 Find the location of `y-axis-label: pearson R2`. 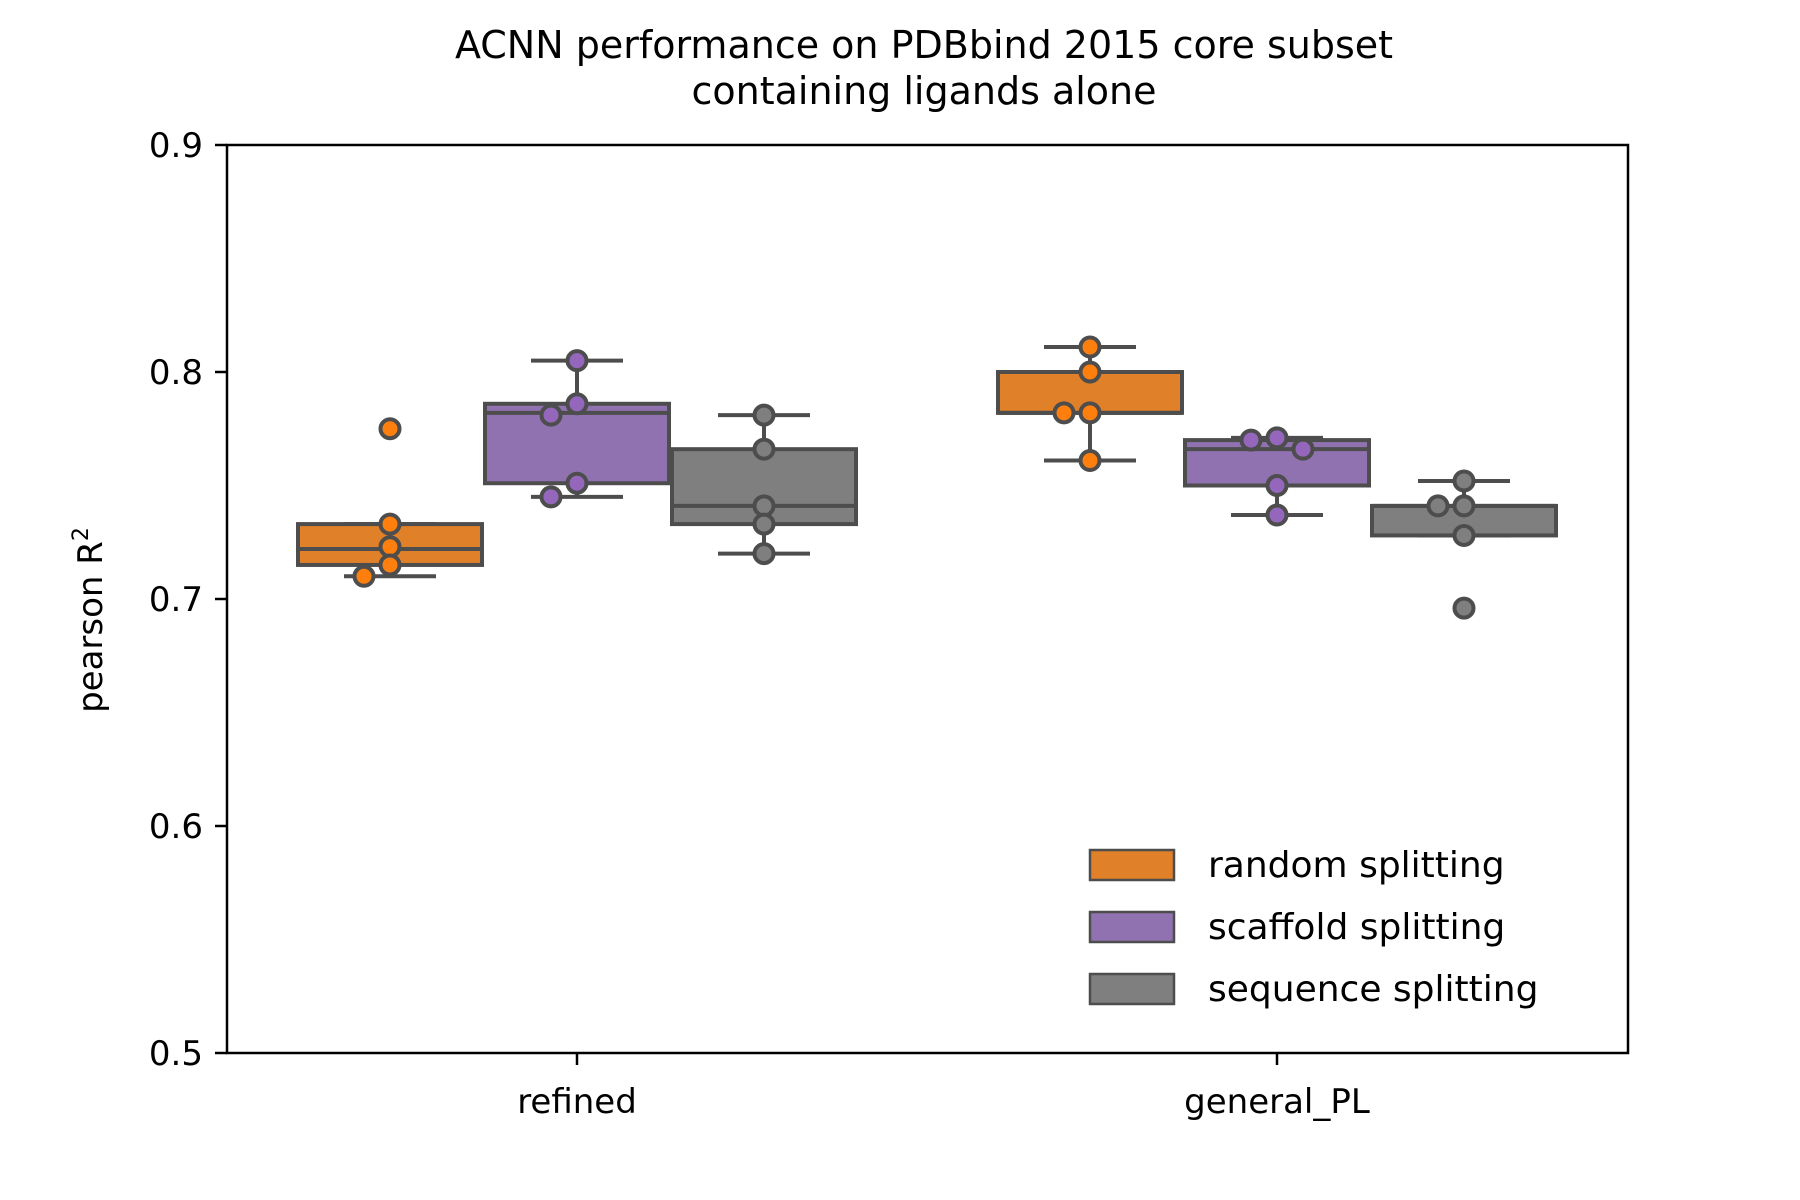

y-axis-label: pearson R2 is located at coordinates (90, 620).